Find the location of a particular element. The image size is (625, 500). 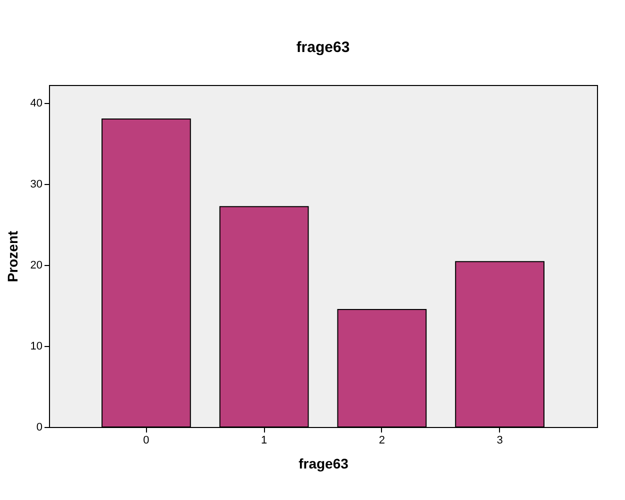

x-tick-label: 1 is located at coordinates (264, 440).